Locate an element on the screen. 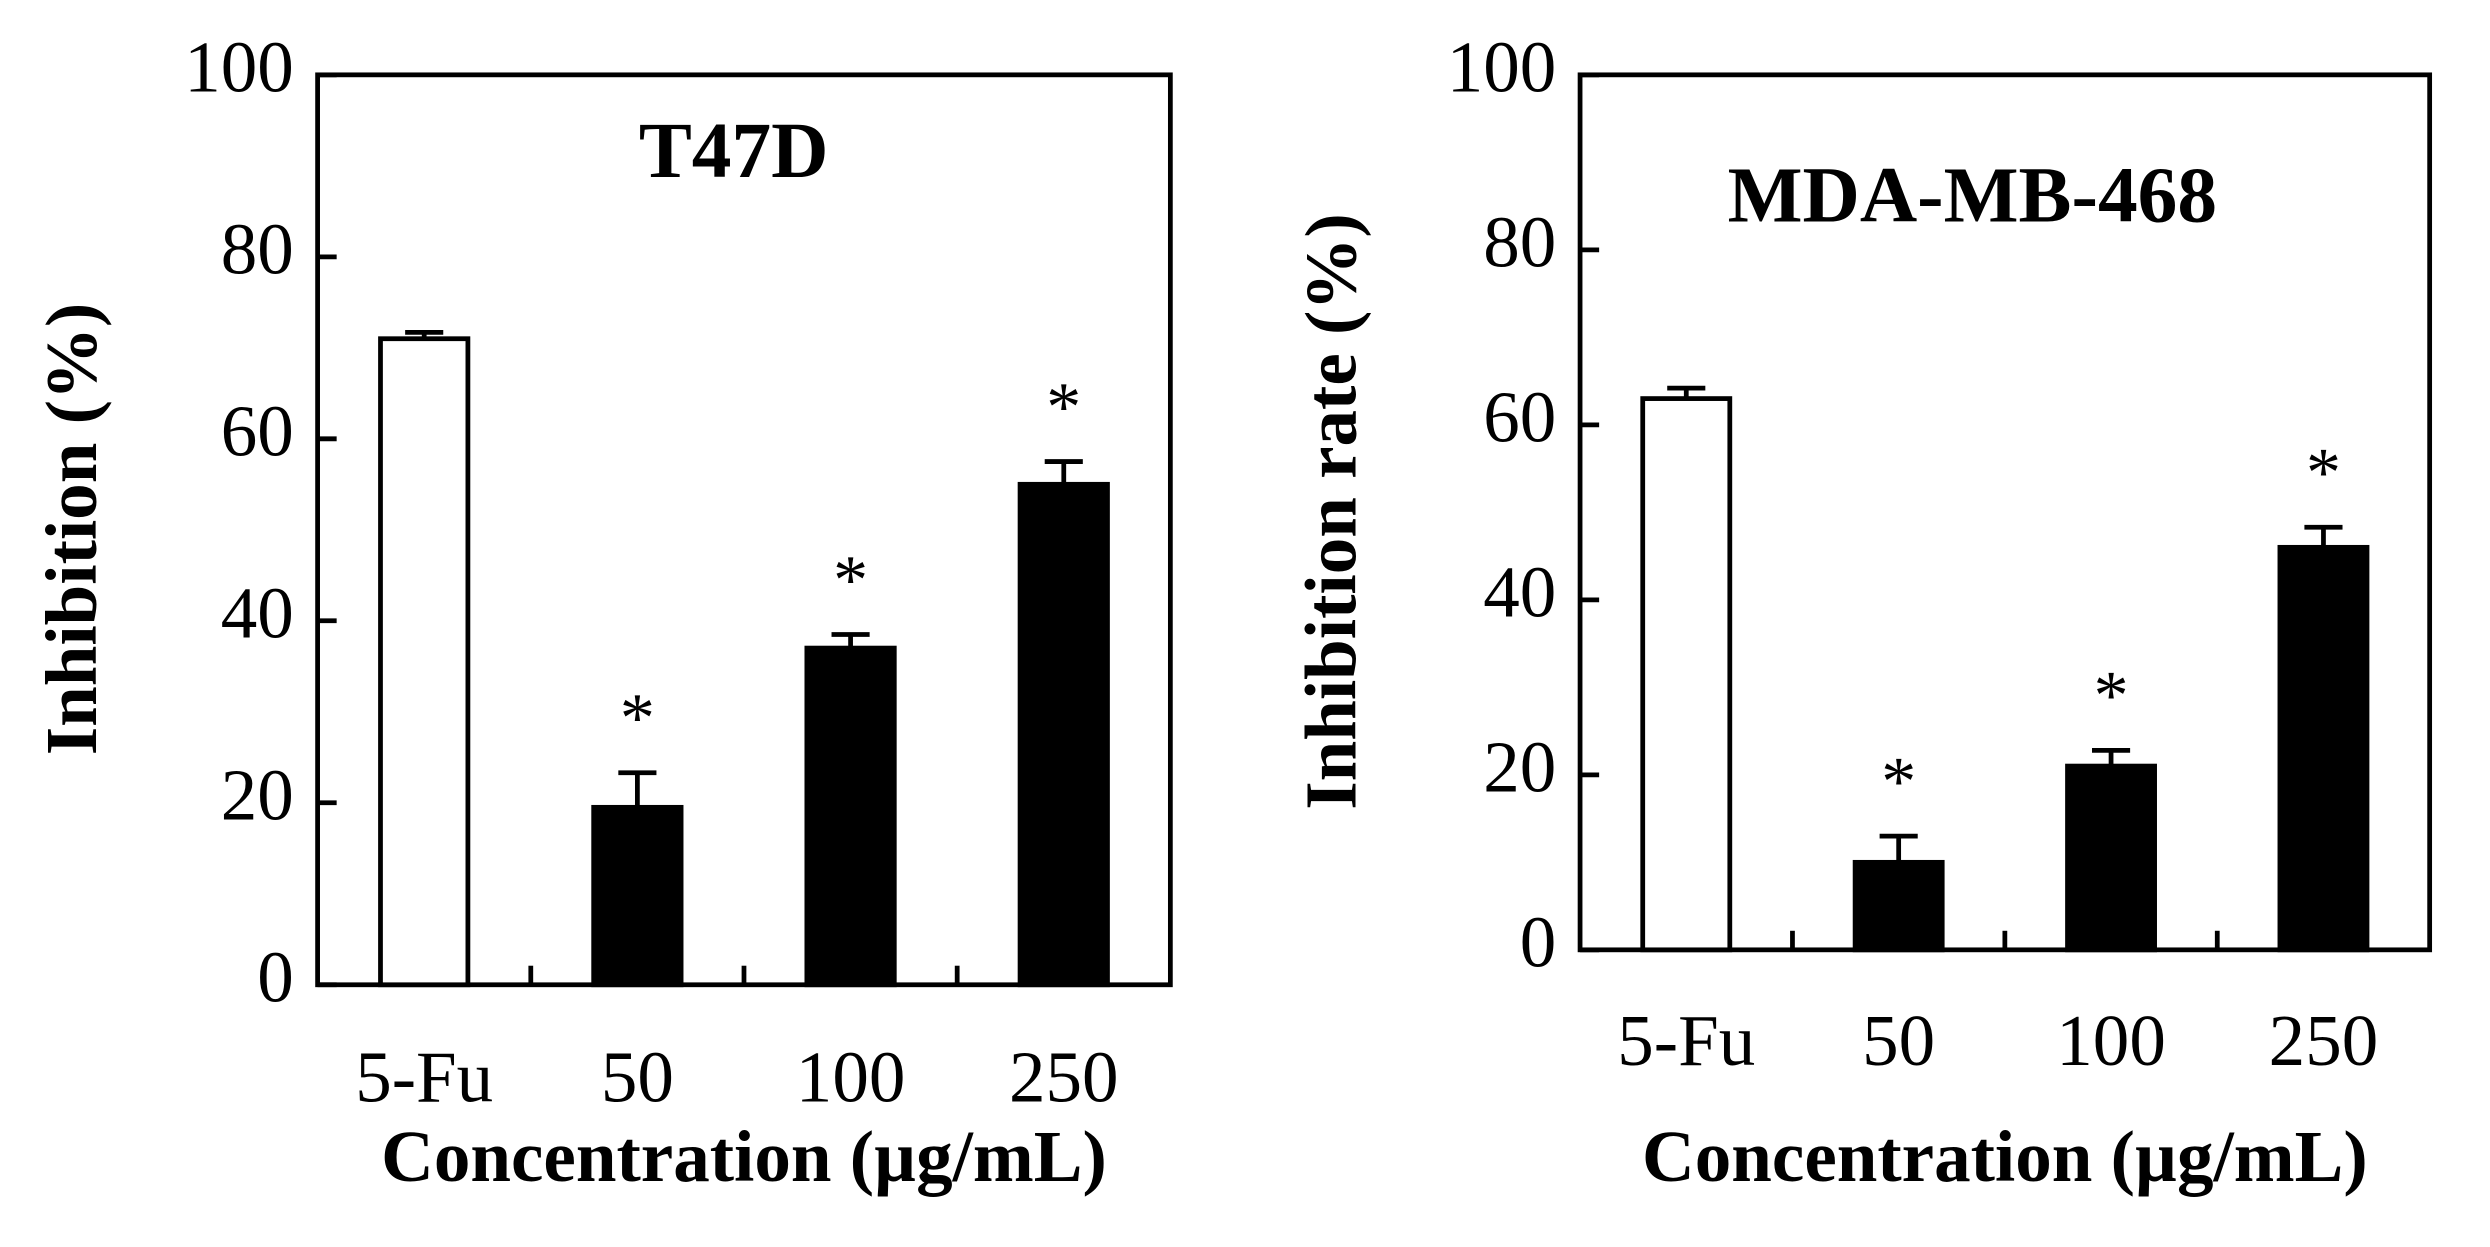 Image resolution: width=2490 pixels, height=1247 pixels. y-axis-title: Inhibition rate (%) is located at coordinates (1330, 511).